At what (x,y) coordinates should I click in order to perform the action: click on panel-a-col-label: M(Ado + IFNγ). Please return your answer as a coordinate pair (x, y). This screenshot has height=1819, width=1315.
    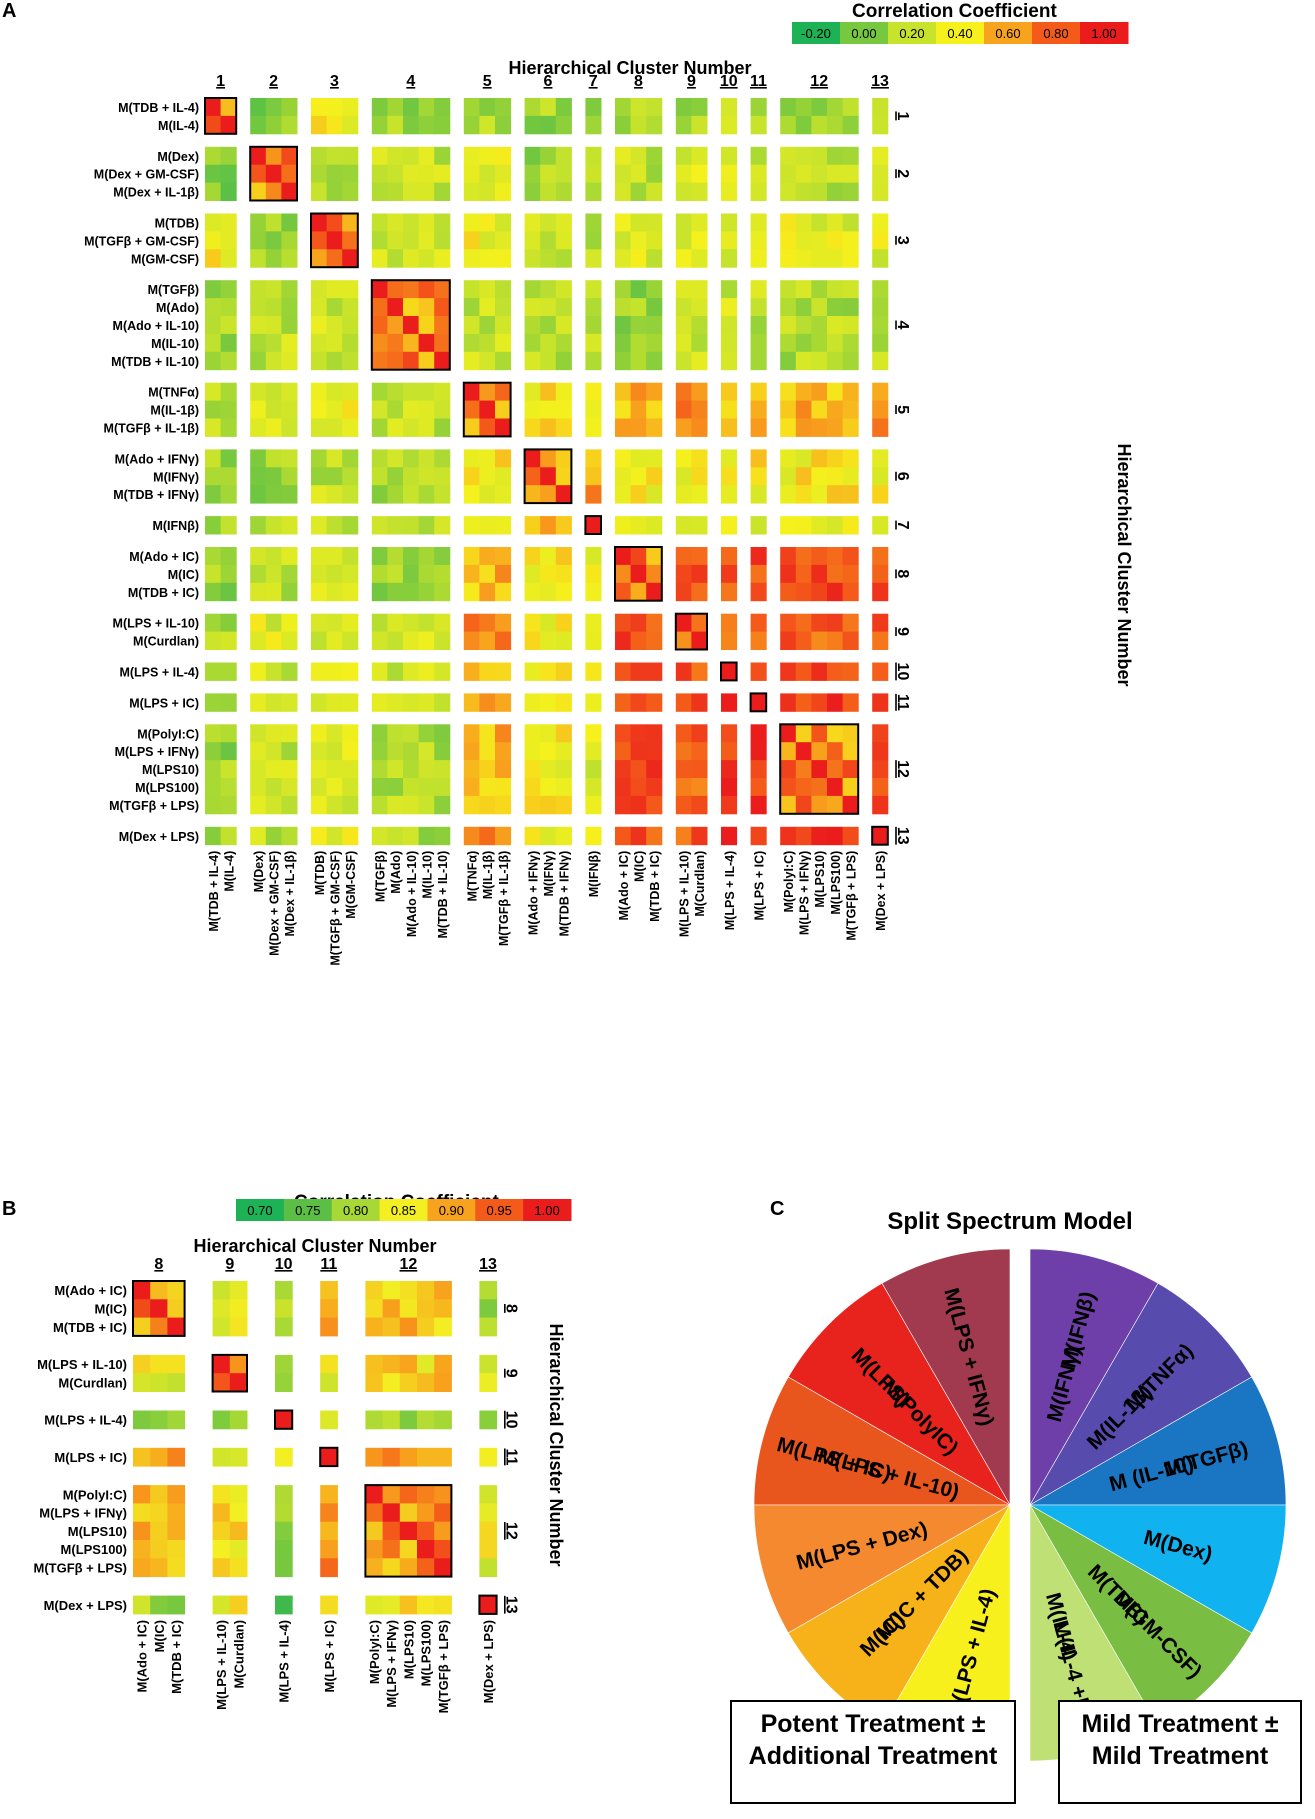
    Looking at the image, I should click on (533, 893).